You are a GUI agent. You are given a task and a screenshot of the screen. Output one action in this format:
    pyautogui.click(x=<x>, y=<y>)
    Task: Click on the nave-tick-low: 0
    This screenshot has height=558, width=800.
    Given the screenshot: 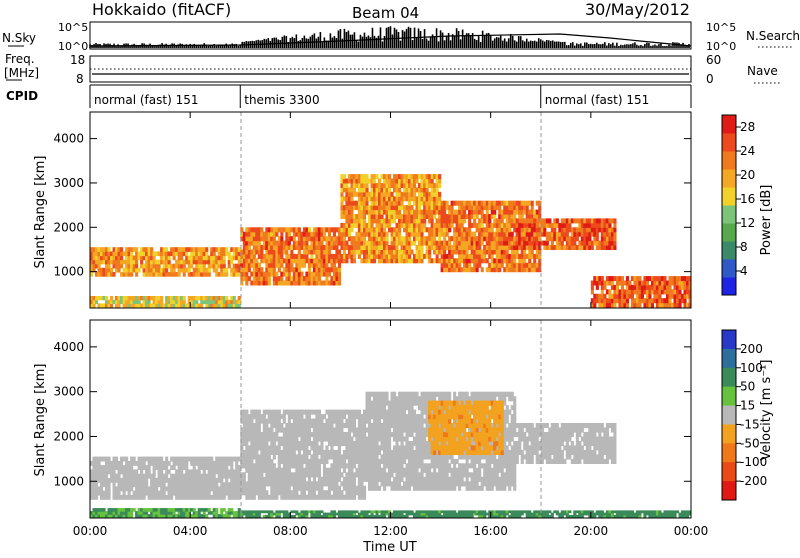 What is the action you would take?
    pyautogui.click(x=710, y=79)
    